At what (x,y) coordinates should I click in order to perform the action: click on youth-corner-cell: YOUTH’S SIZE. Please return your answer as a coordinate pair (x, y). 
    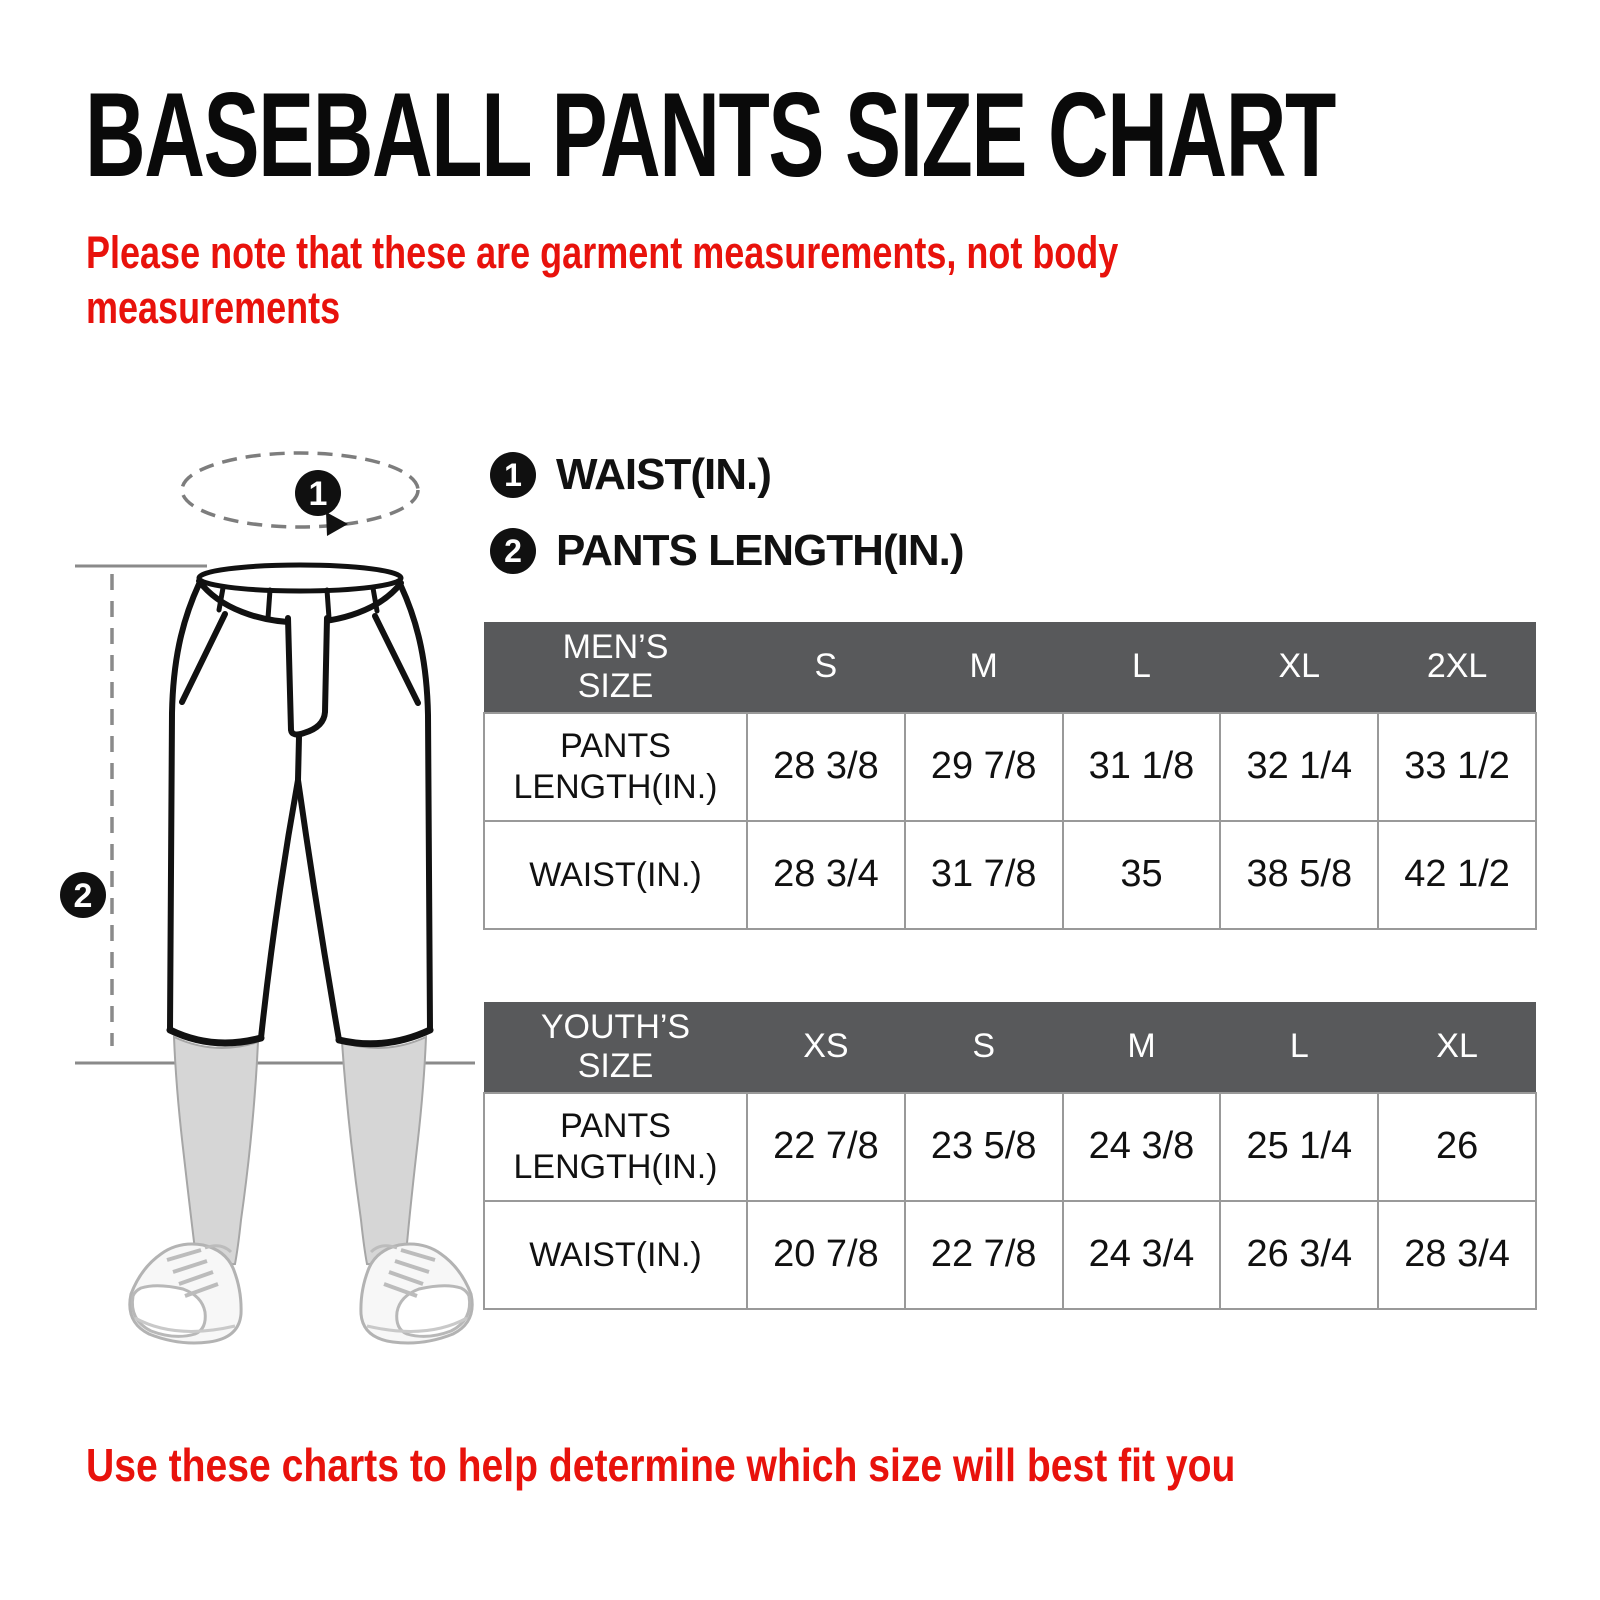
    Looking at the image, I should click on (615, 1047).